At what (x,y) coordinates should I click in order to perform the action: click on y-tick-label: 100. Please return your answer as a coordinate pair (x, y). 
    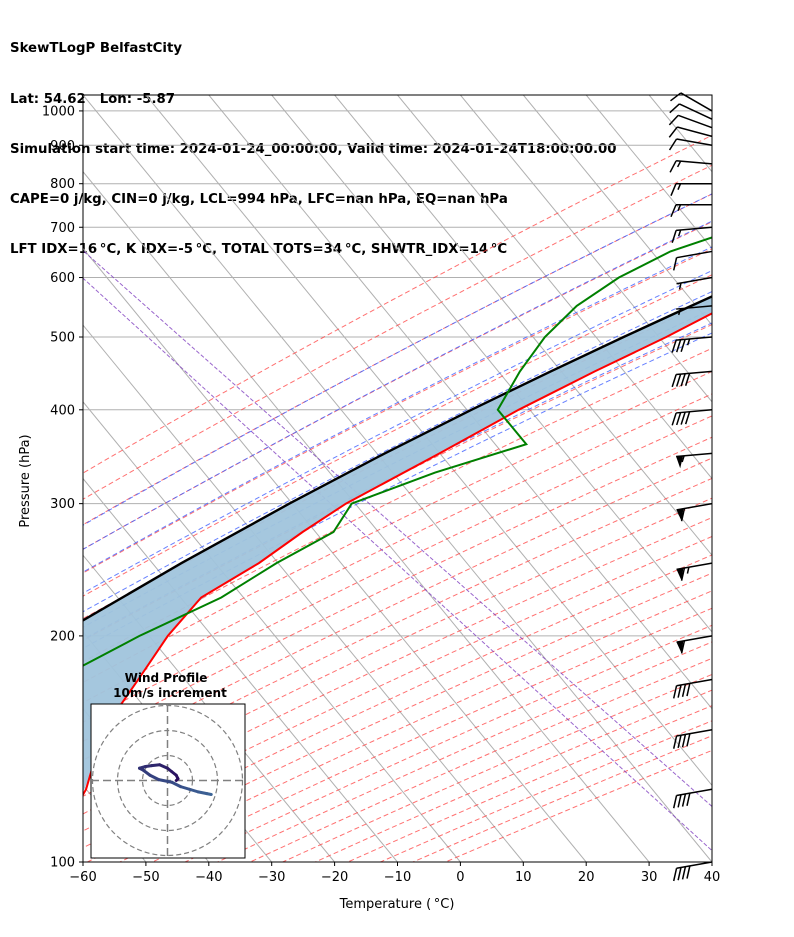
    Looking at the image, I should click on (62, 863).